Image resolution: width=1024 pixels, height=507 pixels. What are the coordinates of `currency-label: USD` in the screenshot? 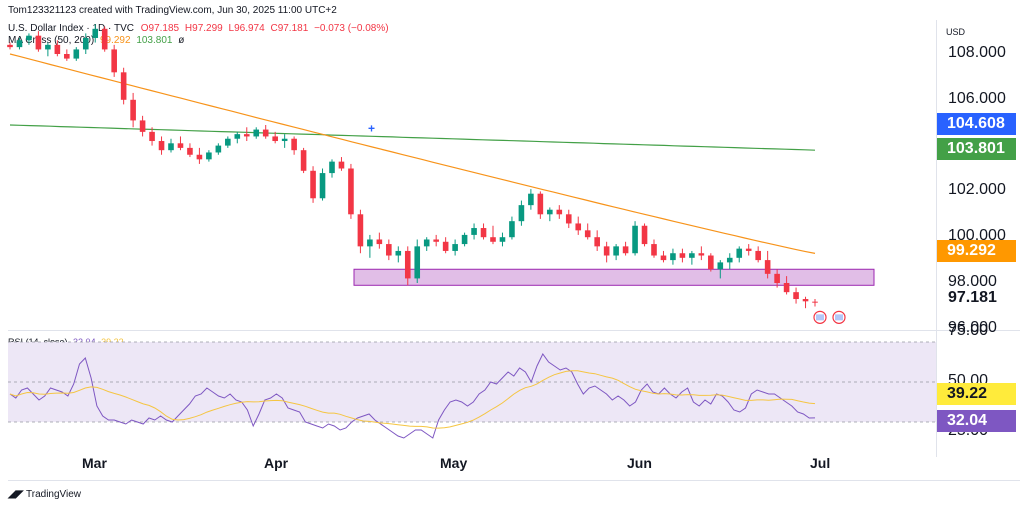 It's located at (956, 32).